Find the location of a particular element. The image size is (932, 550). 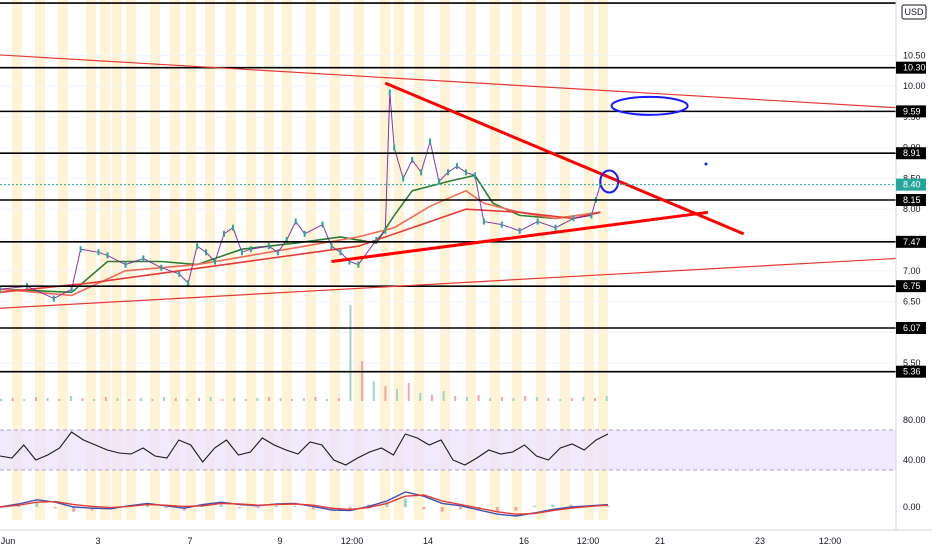

time-tick-label: 7 is located at coordinates (189, 541).